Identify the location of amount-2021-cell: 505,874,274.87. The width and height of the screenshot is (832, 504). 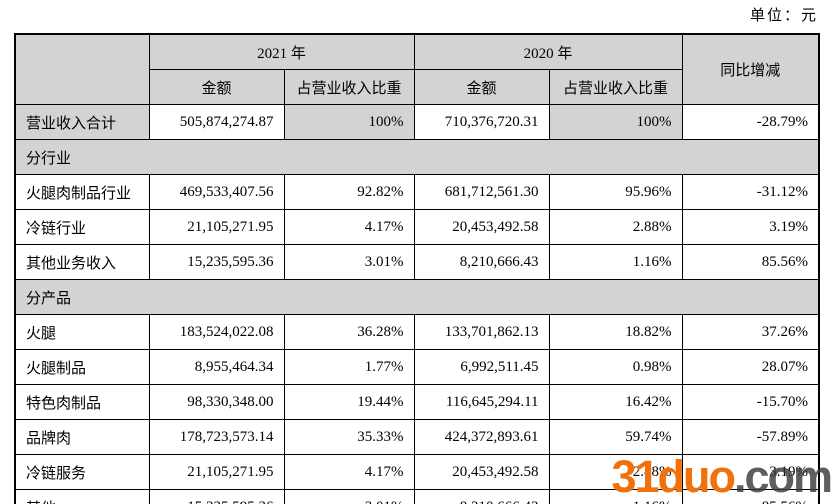
(216, 122).